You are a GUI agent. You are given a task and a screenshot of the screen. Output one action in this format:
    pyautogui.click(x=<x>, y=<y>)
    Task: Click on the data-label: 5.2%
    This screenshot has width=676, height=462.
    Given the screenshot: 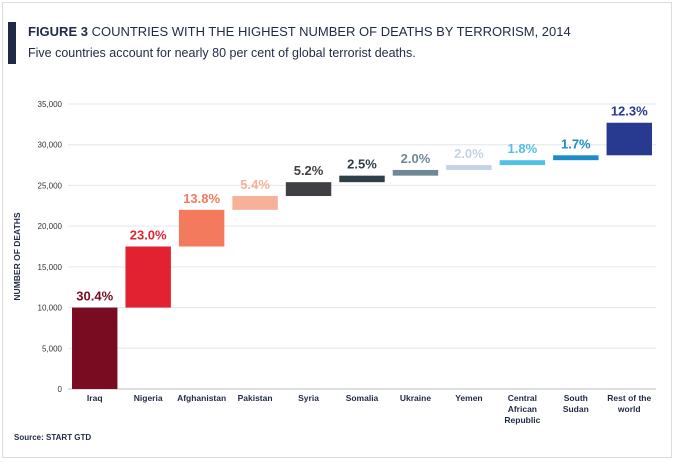 What is the action you would take?
    pyautogui.click(x=309, y=170)
    